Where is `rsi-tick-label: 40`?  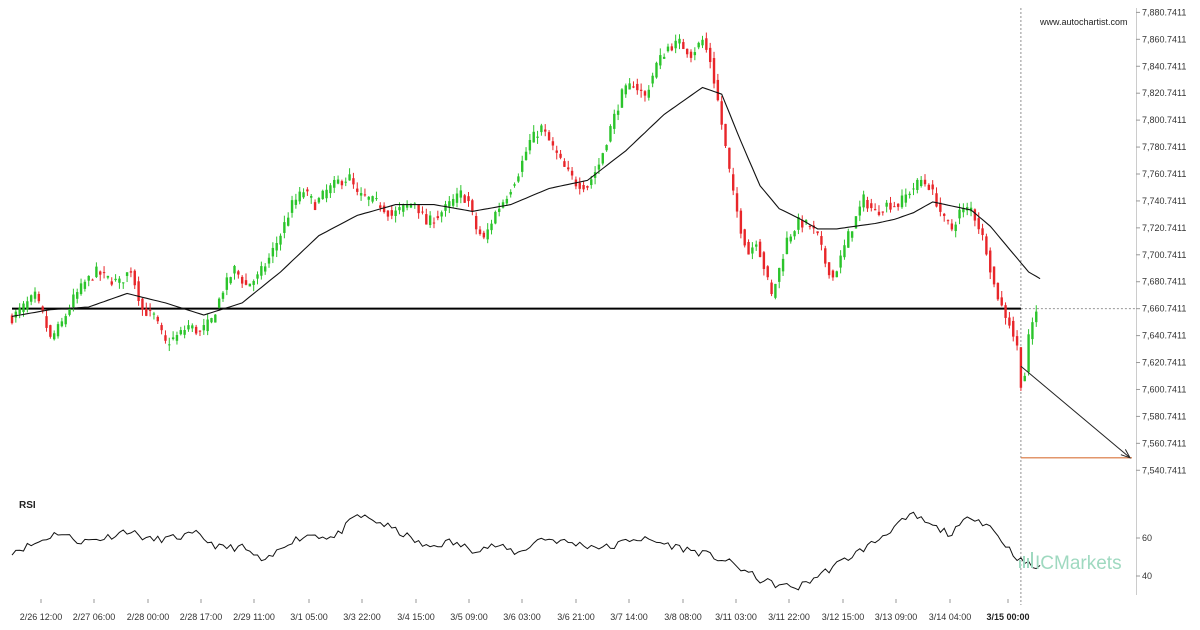 rsi-tick-label: 40 is located at coordinates (1147, 576).